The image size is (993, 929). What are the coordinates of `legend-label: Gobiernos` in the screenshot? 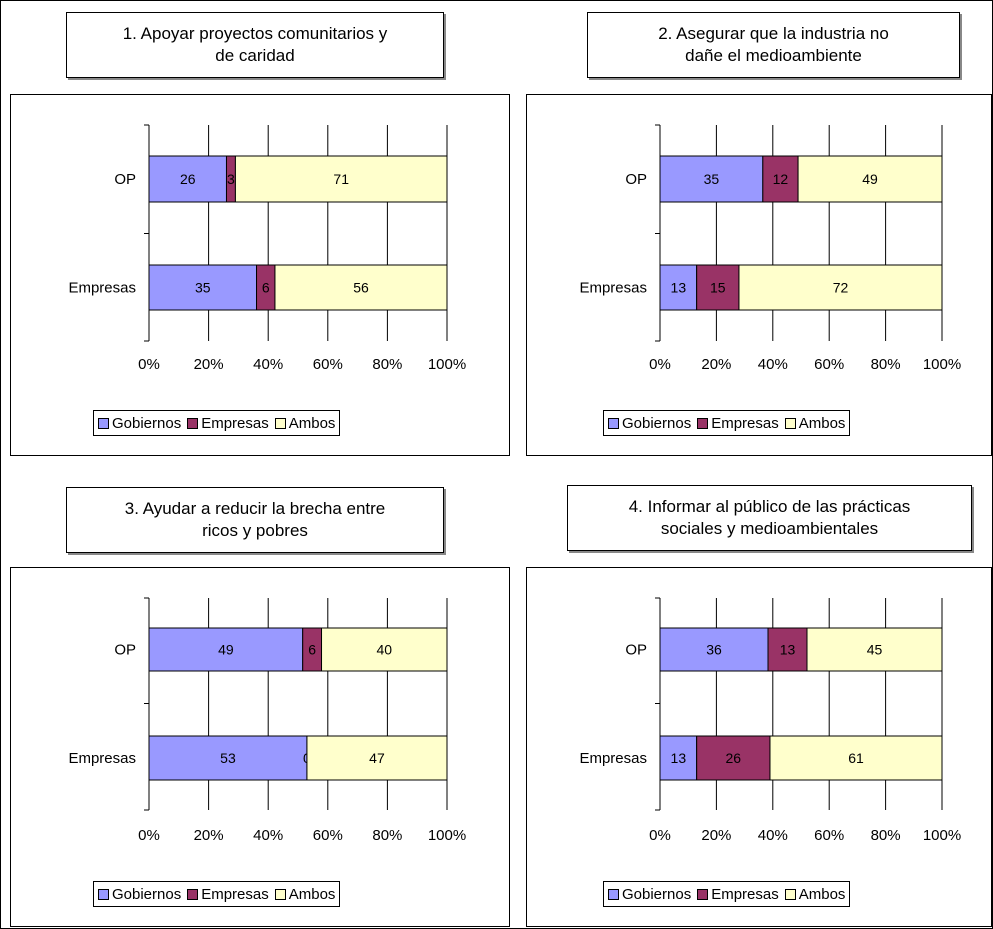 It's located at (657, 423).